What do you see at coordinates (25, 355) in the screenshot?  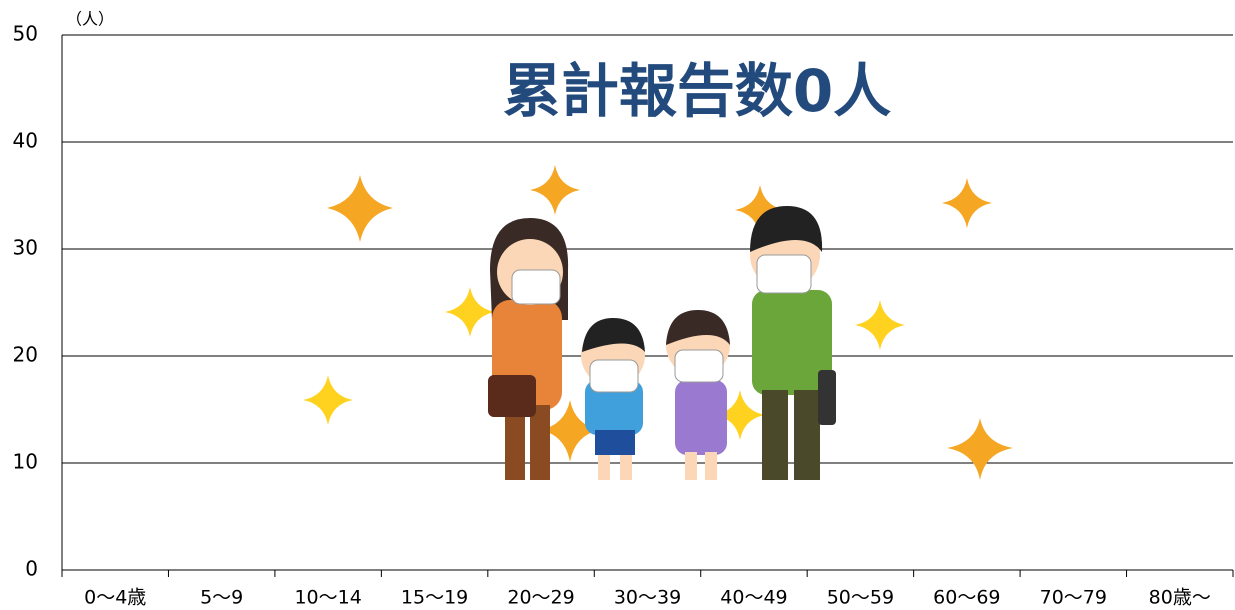 I see `y-tick-label: 20` at bounding box center [25, 355].